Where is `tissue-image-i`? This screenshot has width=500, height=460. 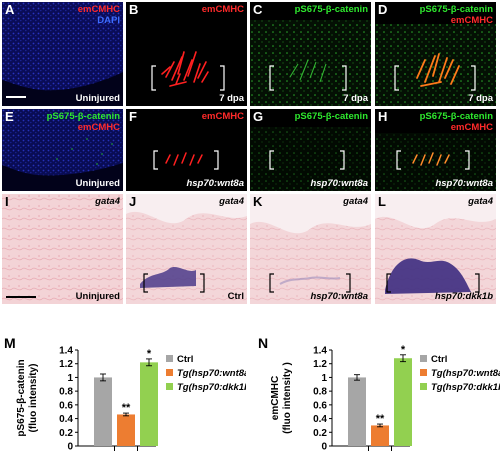
tissue-image-i is located at coordinates (62, 249).